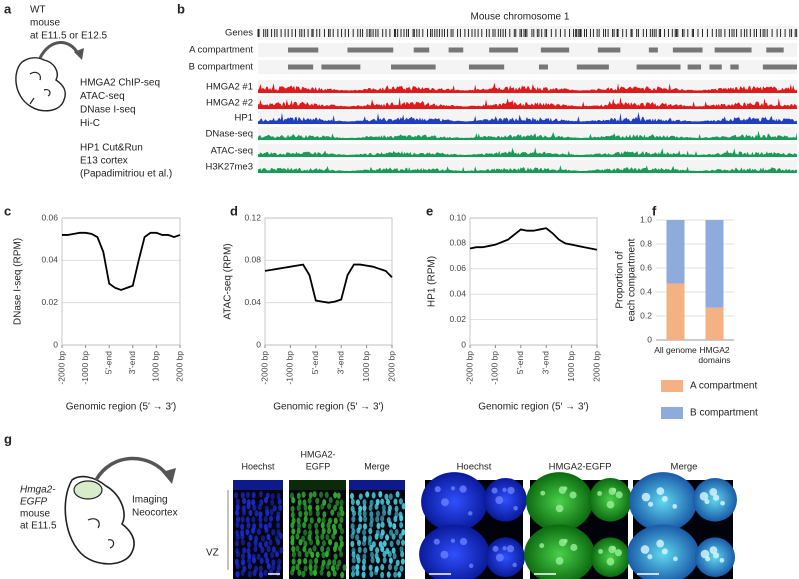 The image size is (799, 579). What do you see at coordinates (244, 118) in the screenshot?
I see `track-label: HP1` at bounding box center [244, 118].